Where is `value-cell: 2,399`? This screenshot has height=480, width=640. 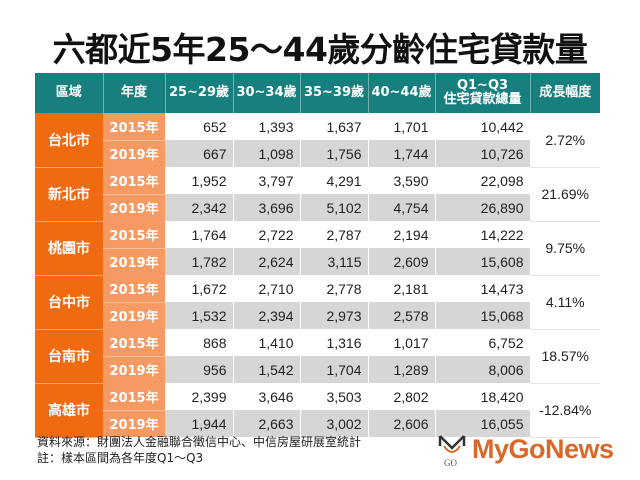 value-cell: 2,399 is located at coordinates (199, 396).